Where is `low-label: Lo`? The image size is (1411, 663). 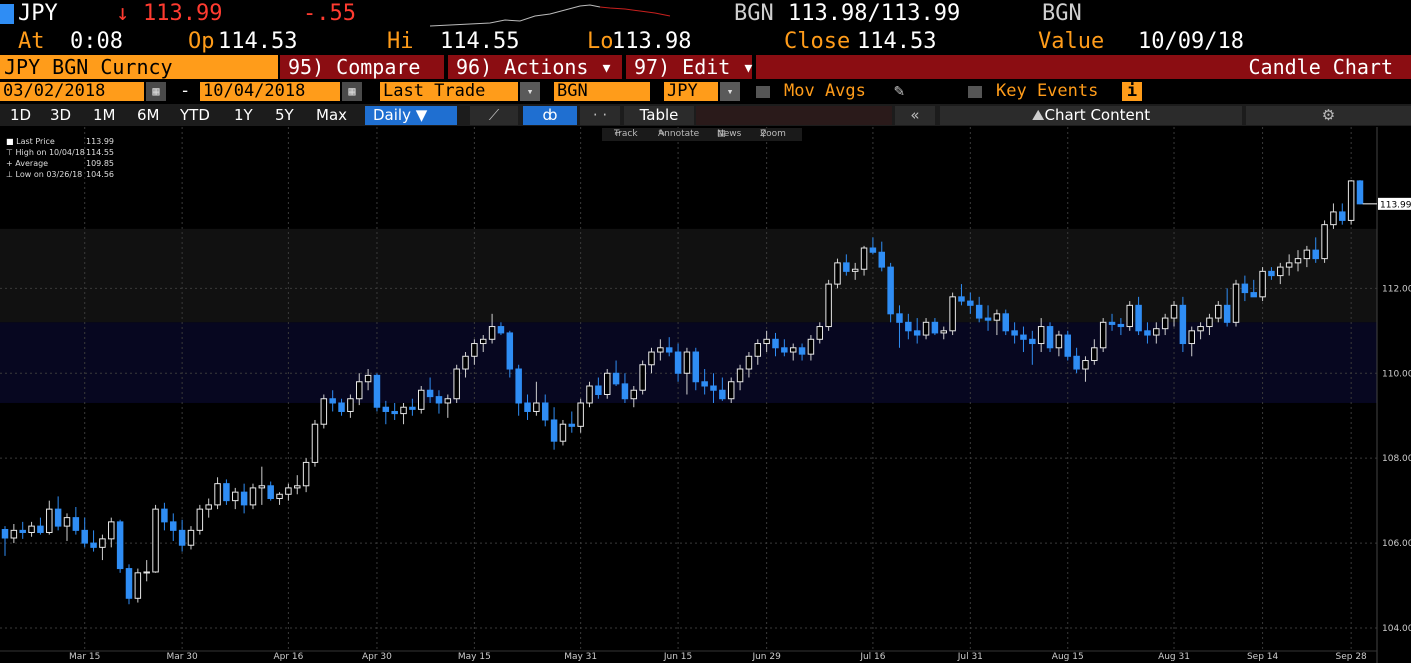
low-label: Lo is located at coordinates (600, 41).